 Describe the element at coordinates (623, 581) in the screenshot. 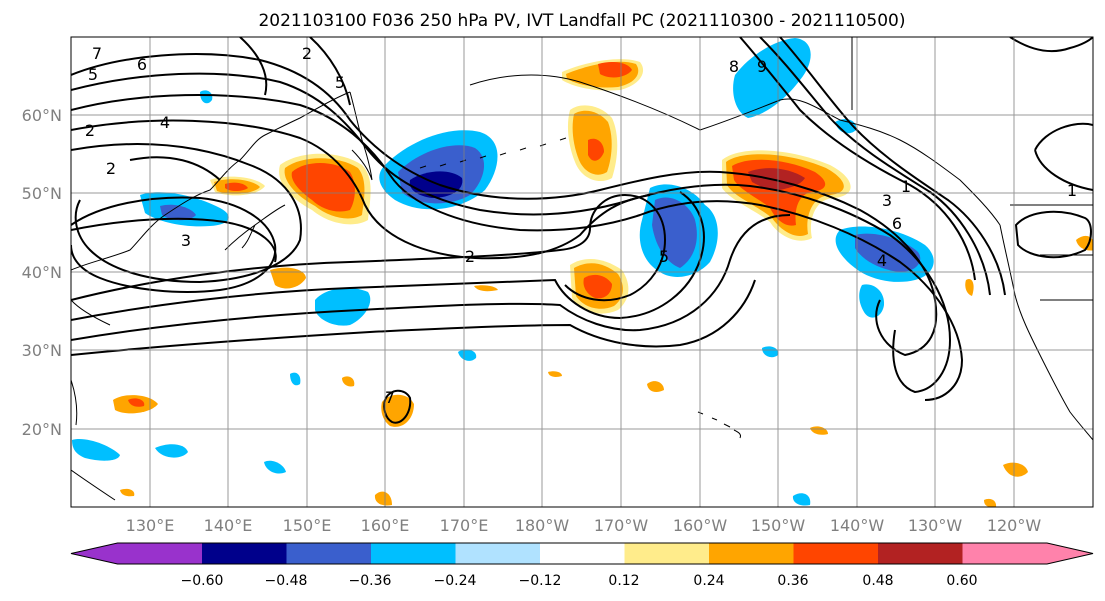

I see `colorbar-tick-label: 0.12` at that location.